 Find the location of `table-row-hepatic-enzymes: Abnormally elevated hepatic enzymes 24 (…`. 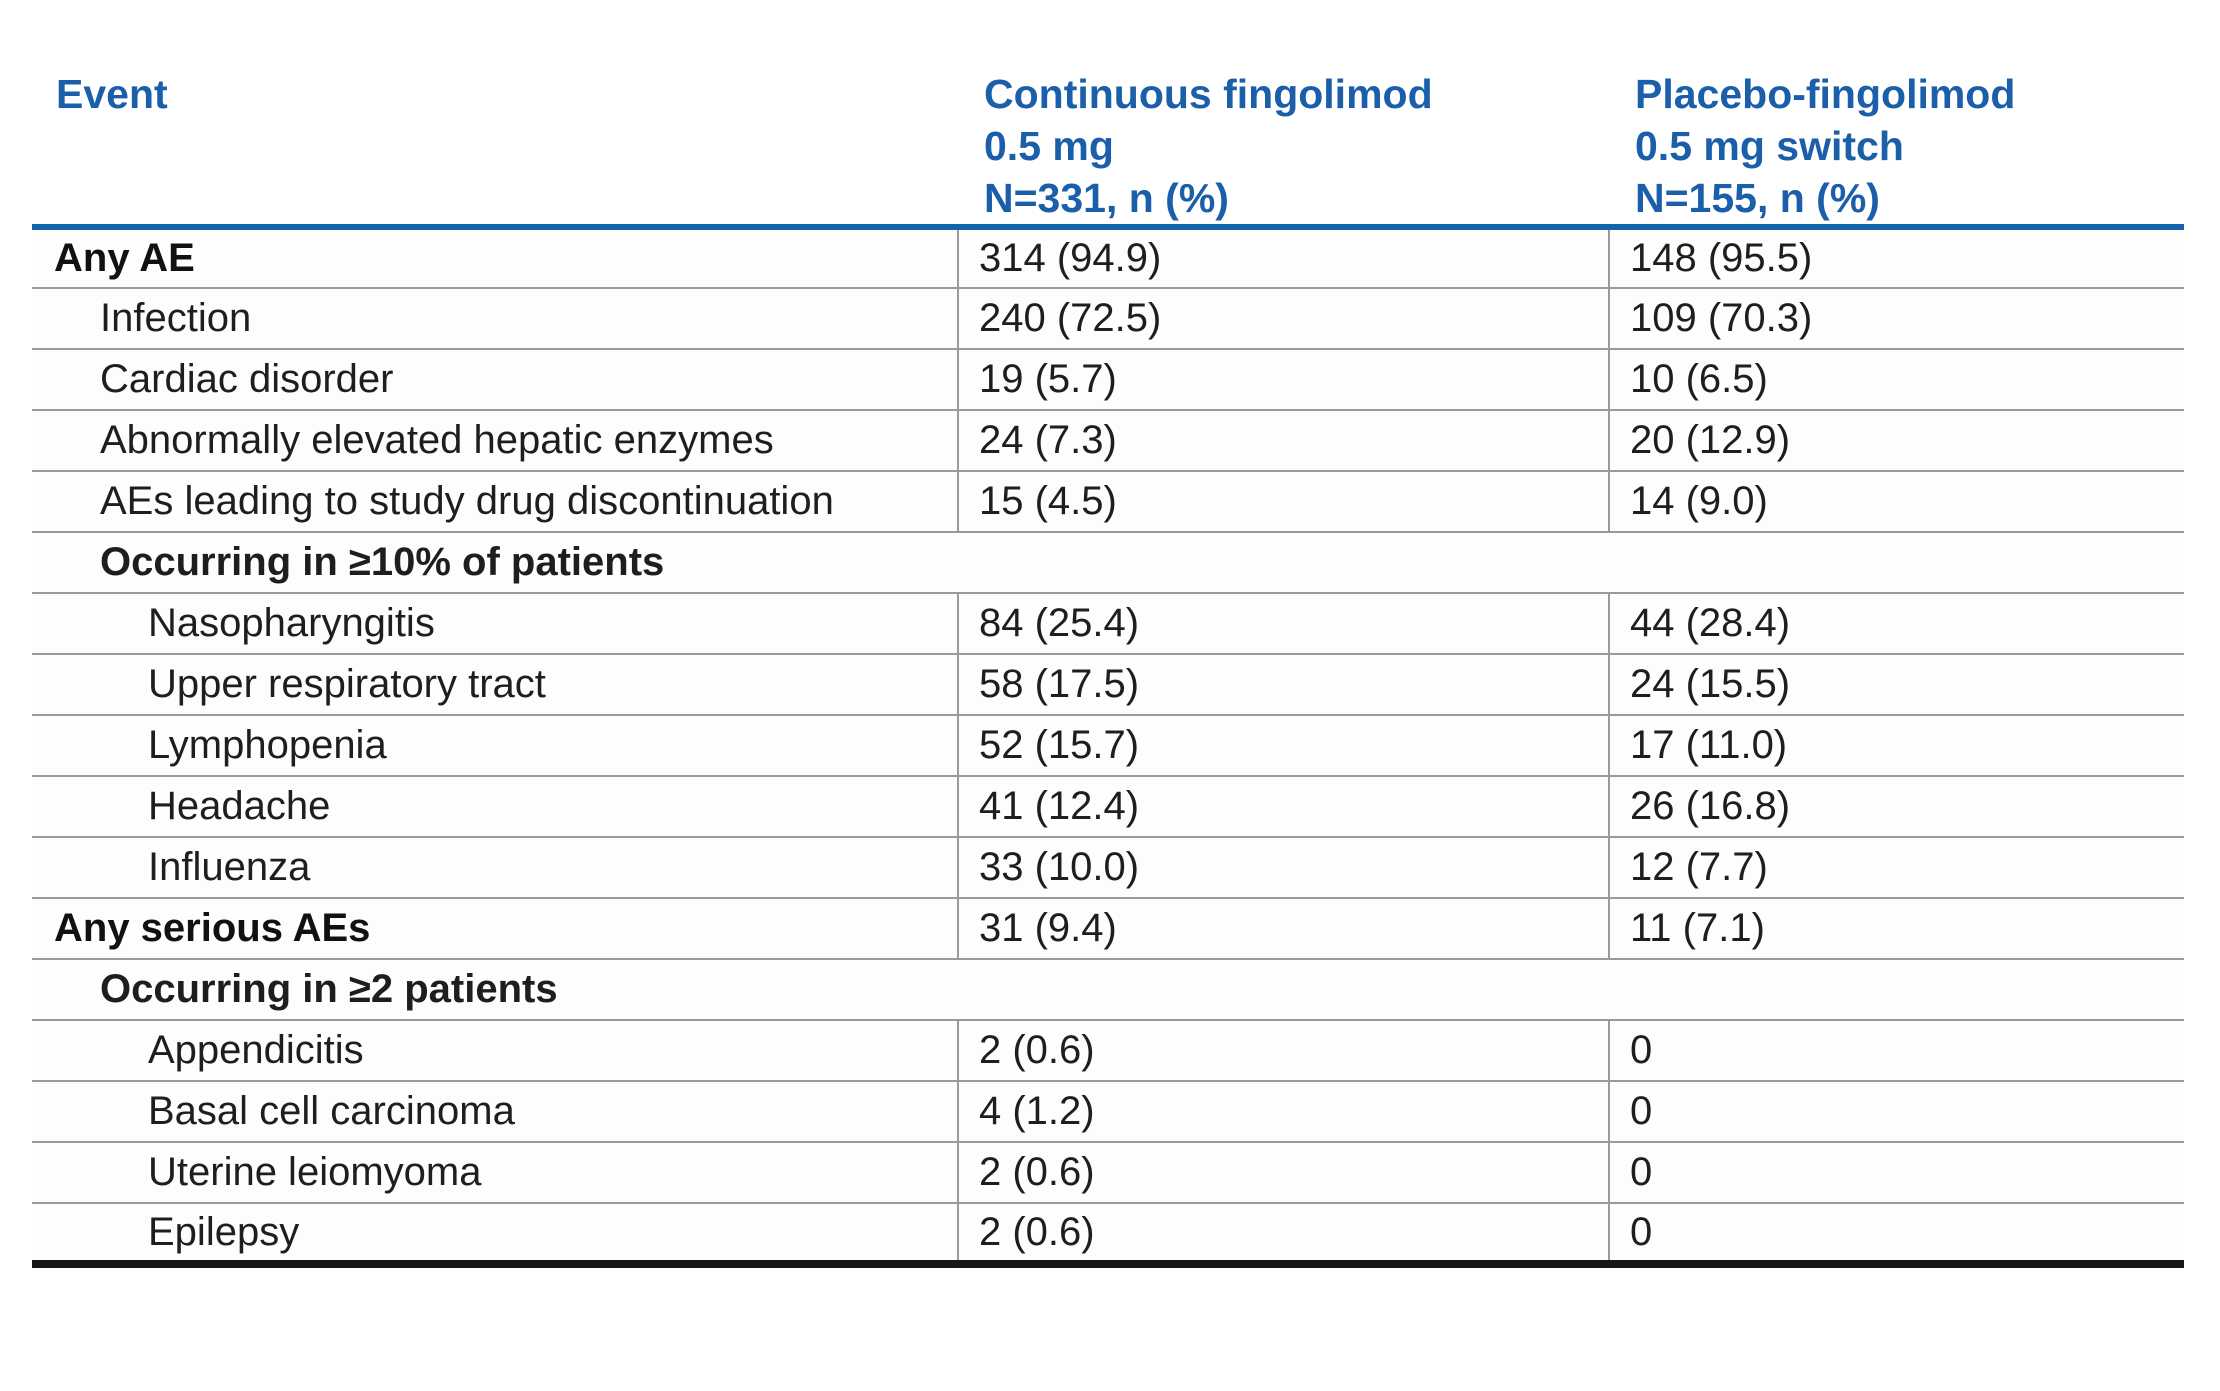

table-row-hepatic-enzymes: Abnormally elevated hepatic enzymes 24 (… is located at coordinates (1108, 440).